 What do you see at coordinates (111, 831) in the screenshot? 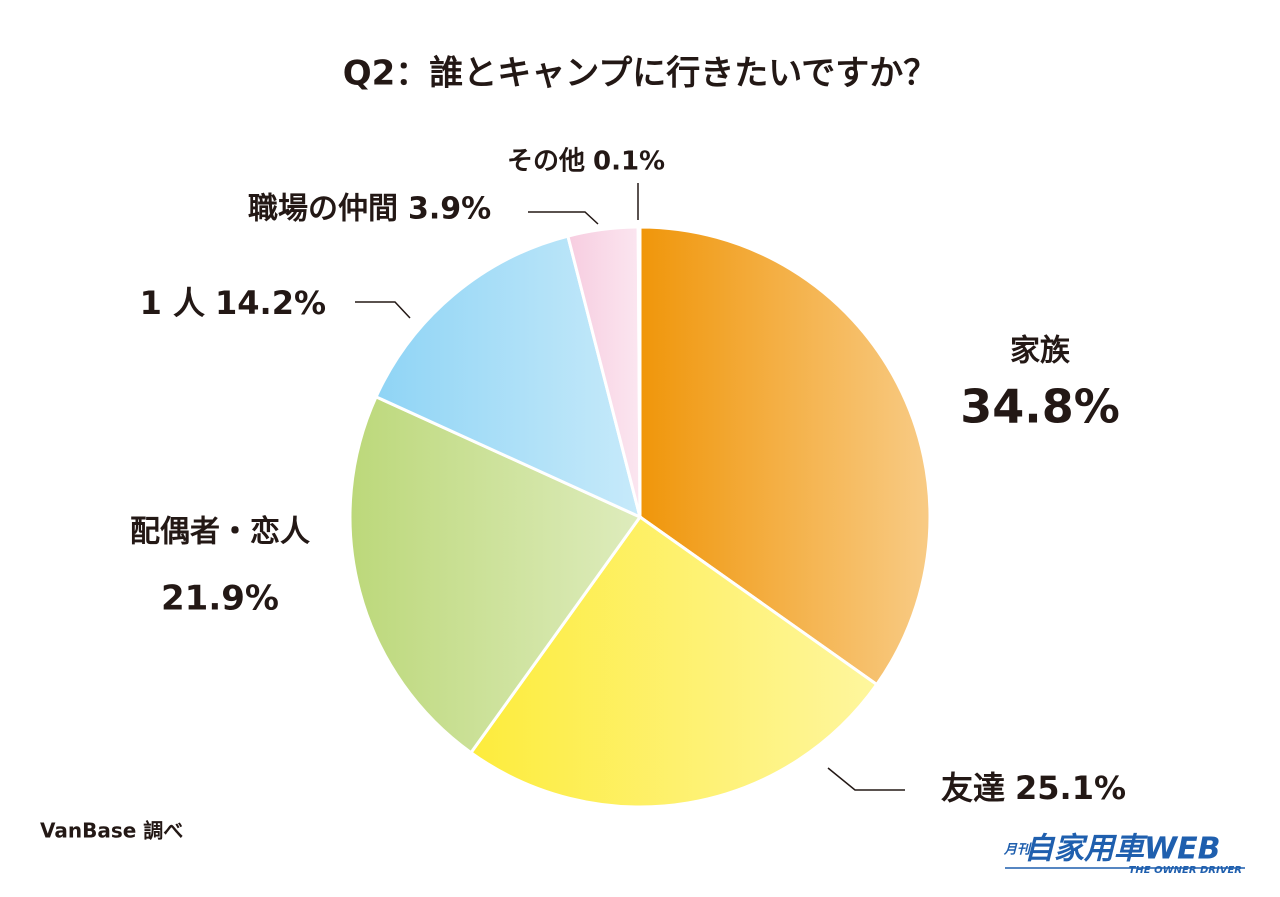
I see `source: VanBase 調べ` at bounding box center [111, 831].